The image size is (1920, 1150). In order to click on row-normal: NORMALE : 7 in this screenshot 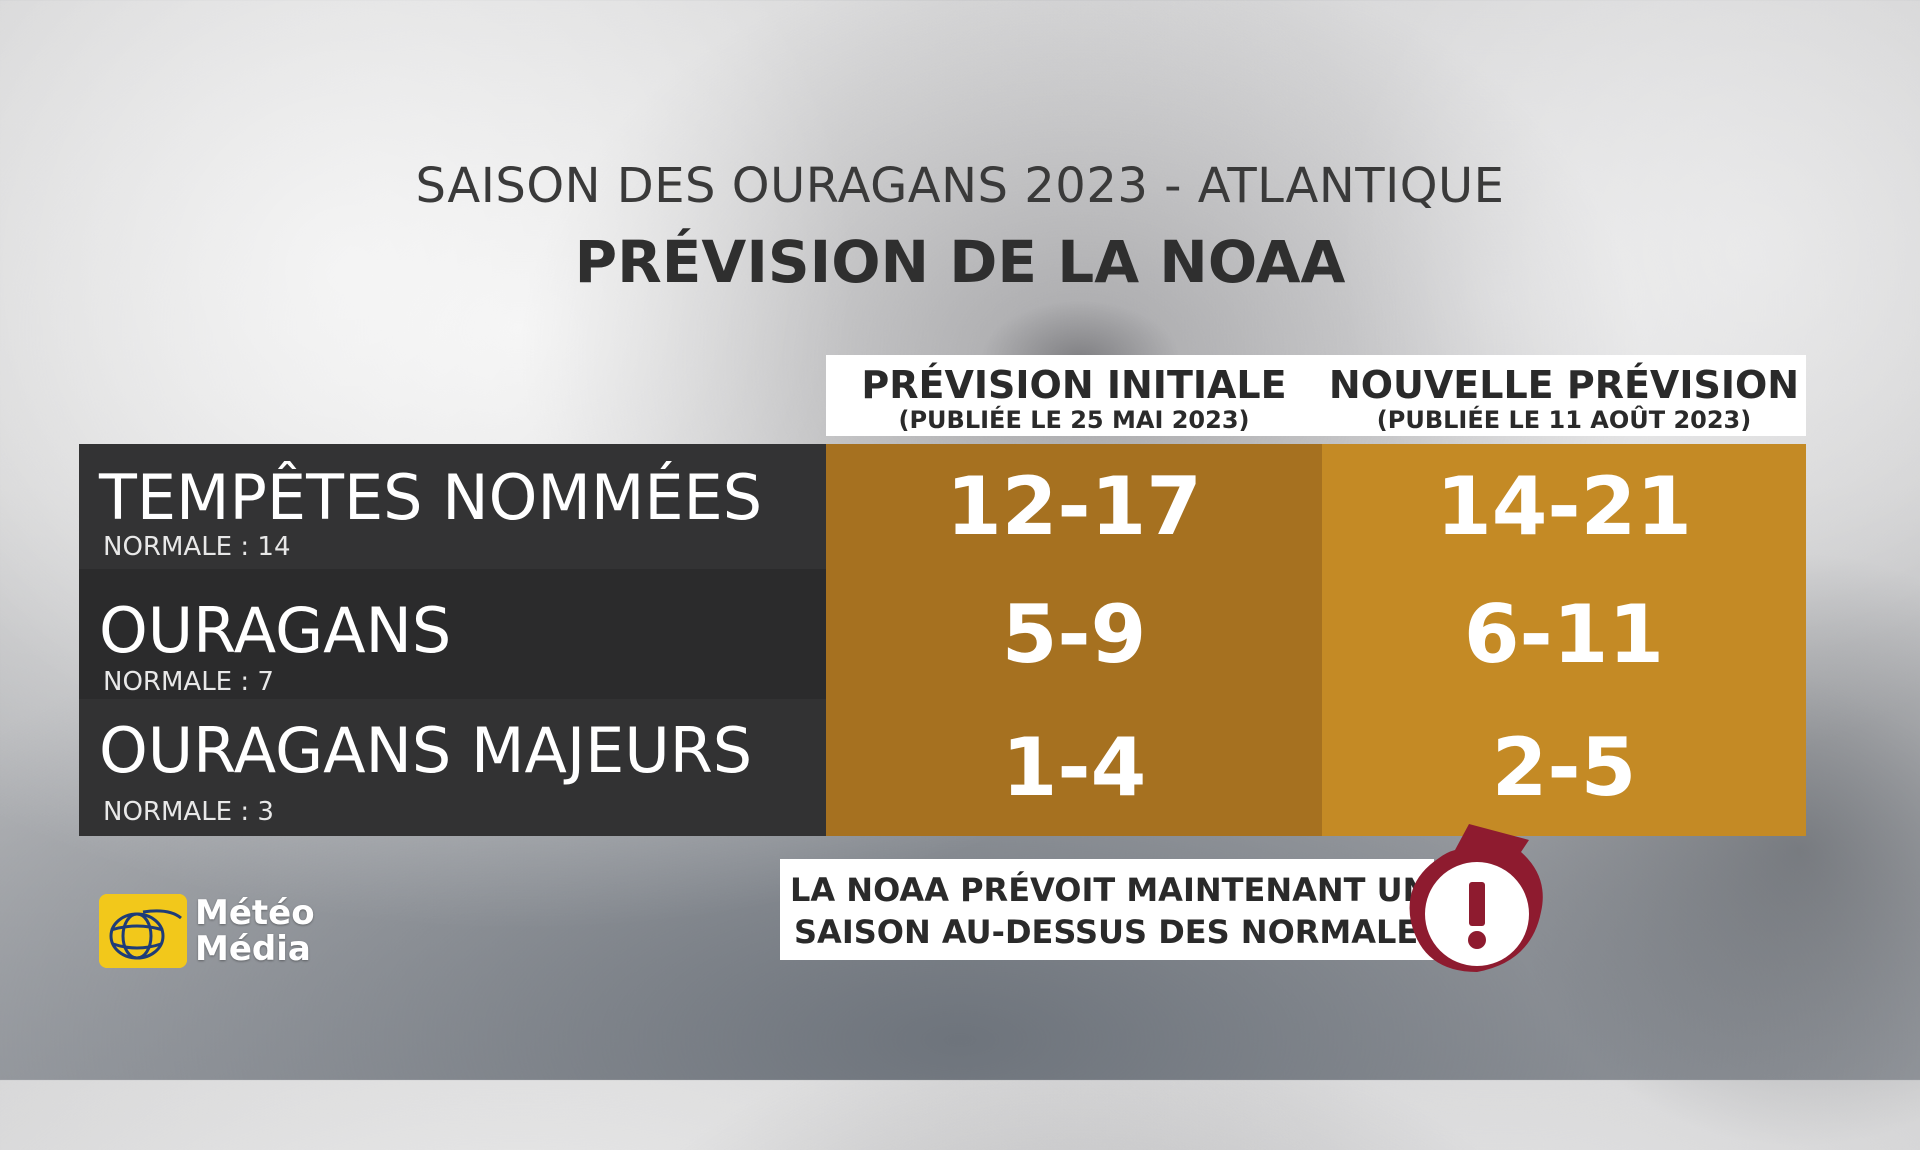, I will do `click(188, 682)`.